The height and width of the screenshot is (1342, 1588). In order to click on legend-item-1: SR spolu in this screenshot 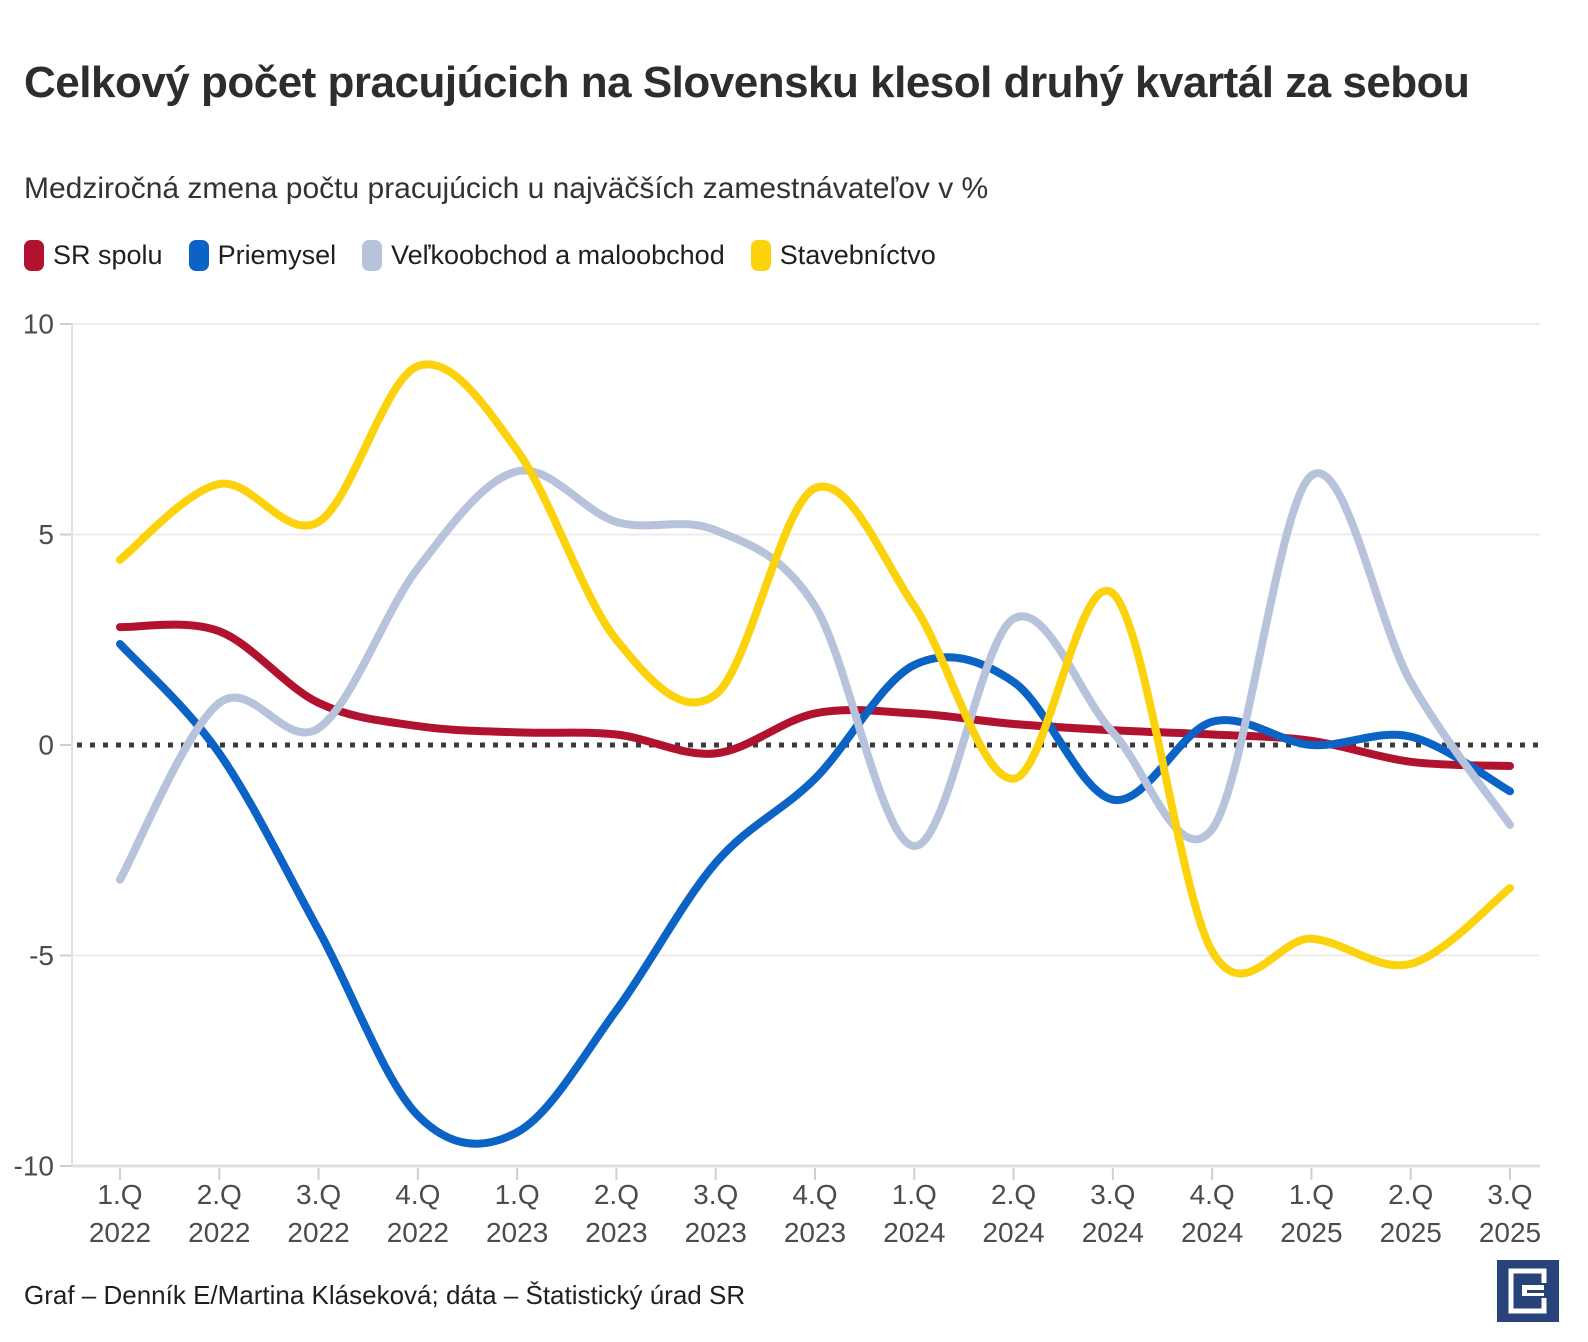, I will do `click(93, 255)`.